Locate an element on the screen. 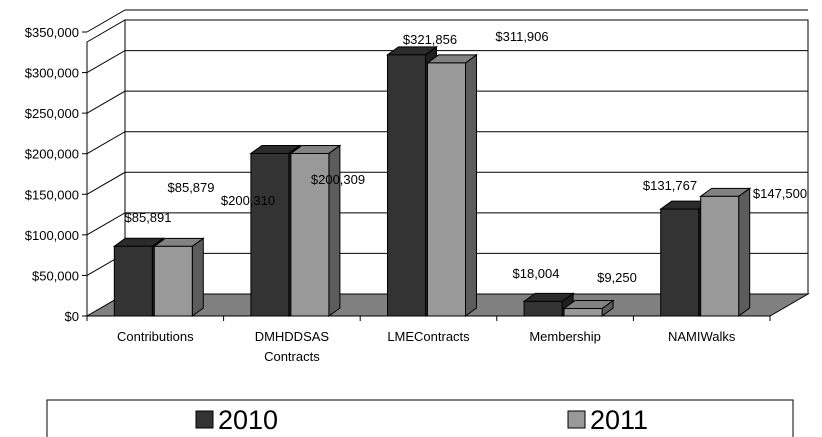  data-label-contributions-2011: $85,879 is located at coordinates (191, 187).